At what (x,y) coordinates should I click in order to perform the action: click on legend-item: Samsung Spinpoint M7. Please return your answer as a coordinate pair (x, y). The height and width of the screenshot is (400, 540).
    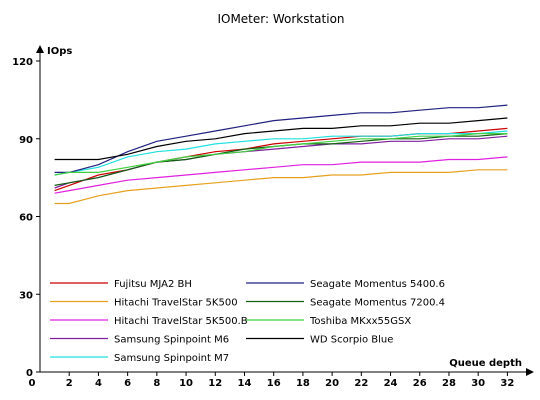
    Looking at the image, I should click on (139, 358).